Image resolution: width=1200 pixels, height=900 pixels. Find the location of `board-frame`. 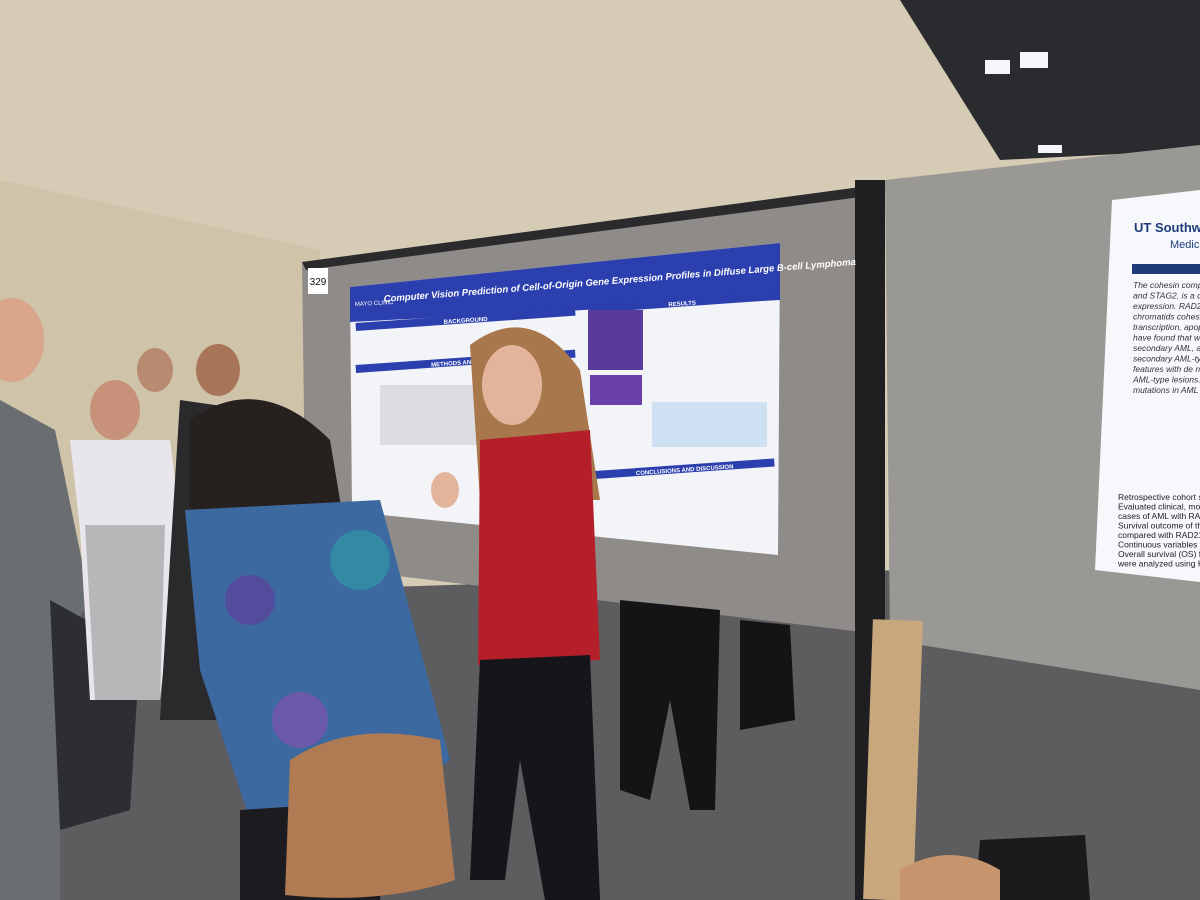

board-frame is located at coordinates (585, 228).